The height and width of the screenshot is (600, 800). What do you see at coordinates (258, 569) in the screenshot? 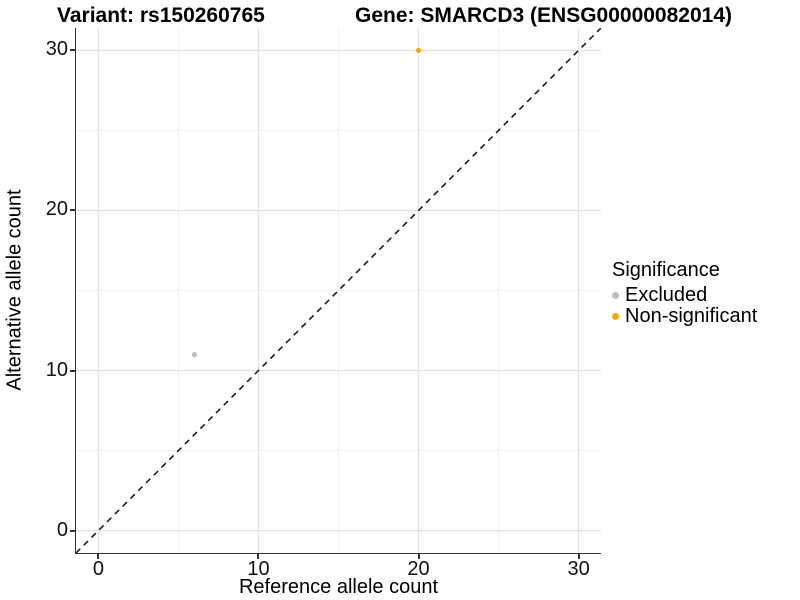
I see `x-tick-label: 10` at bounding box center [258, 569].